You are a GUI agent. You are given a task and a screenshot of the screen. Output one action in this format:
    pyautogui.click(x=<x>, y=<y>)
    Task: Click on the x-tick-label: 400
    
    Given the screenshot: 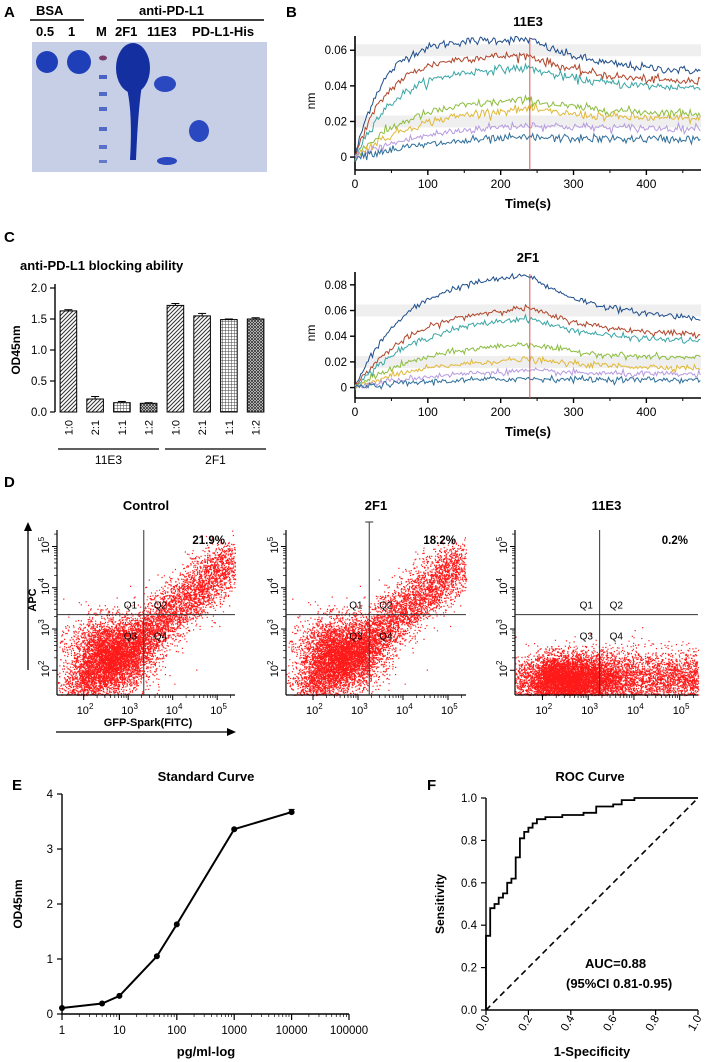 What is the action you would take?
    pyautogui.click(x=646, y=412)
    